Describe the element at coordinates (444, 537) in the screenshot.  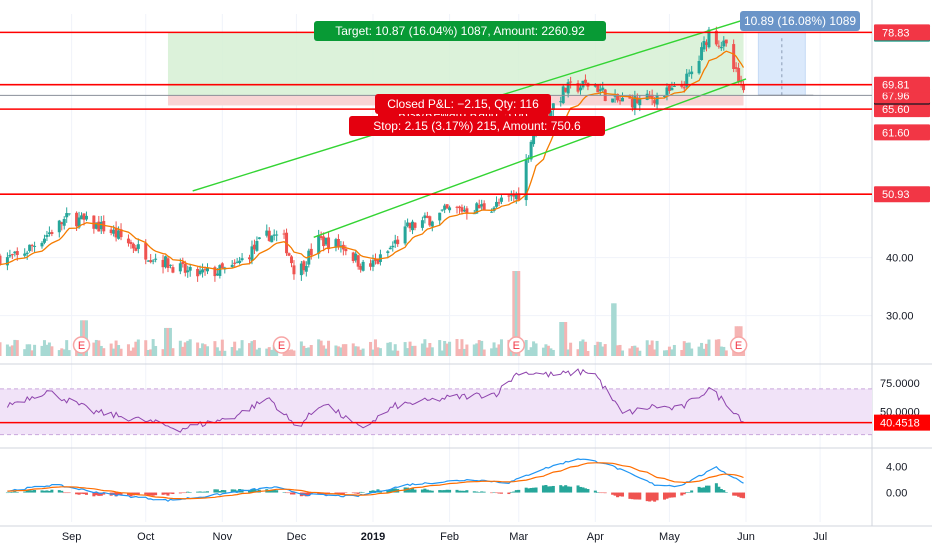
I see `time-axis: Sep Oct Nov Dec 2019 Feb Mar Apr May Jun Jul` at that location.